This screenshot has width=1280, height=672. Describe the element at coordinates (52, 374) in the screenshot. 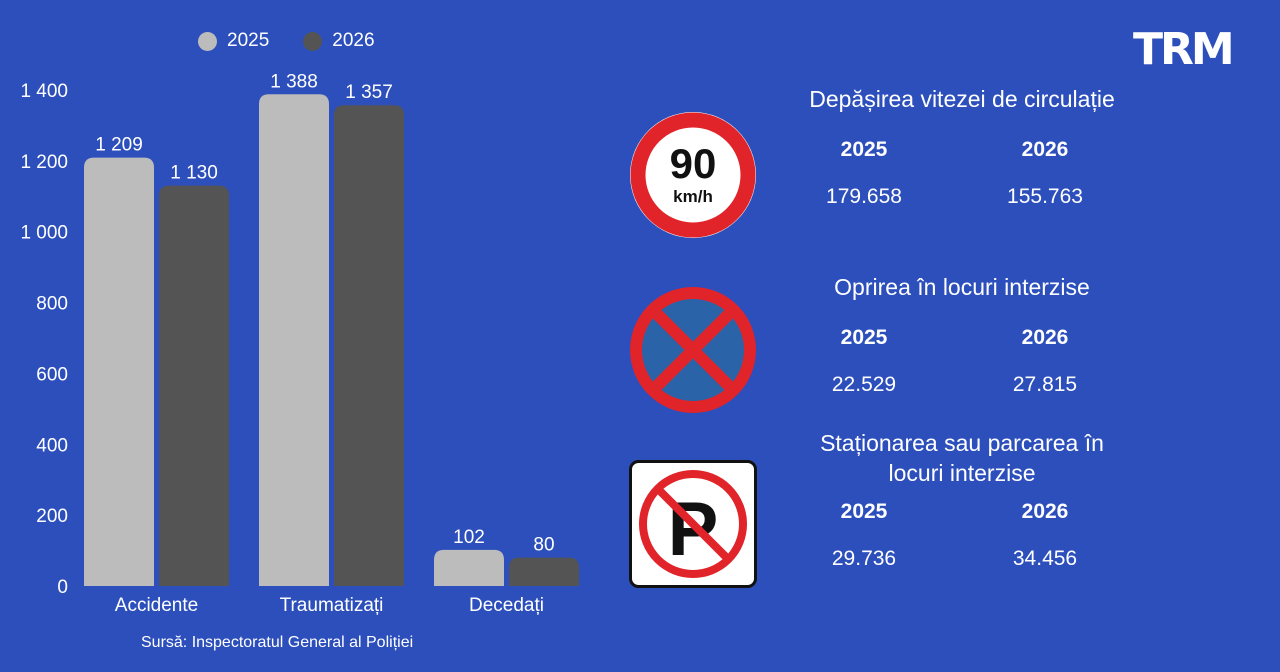

I see `y-tick-label: 600` at that location.